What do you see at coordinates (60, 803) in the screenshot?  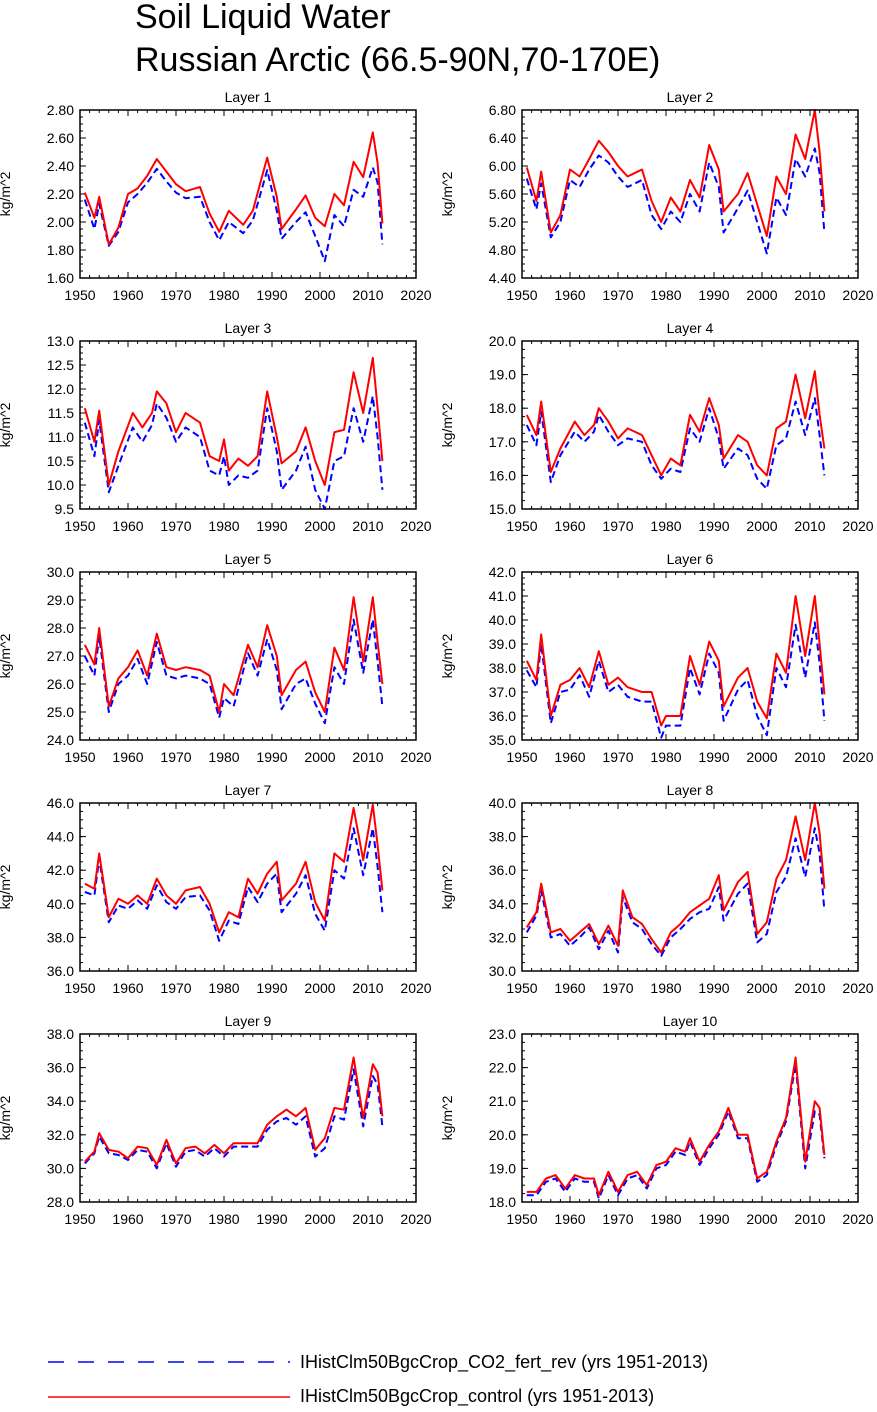 I see `y-tick-label: 46.0` at bounding box center [60, 803].